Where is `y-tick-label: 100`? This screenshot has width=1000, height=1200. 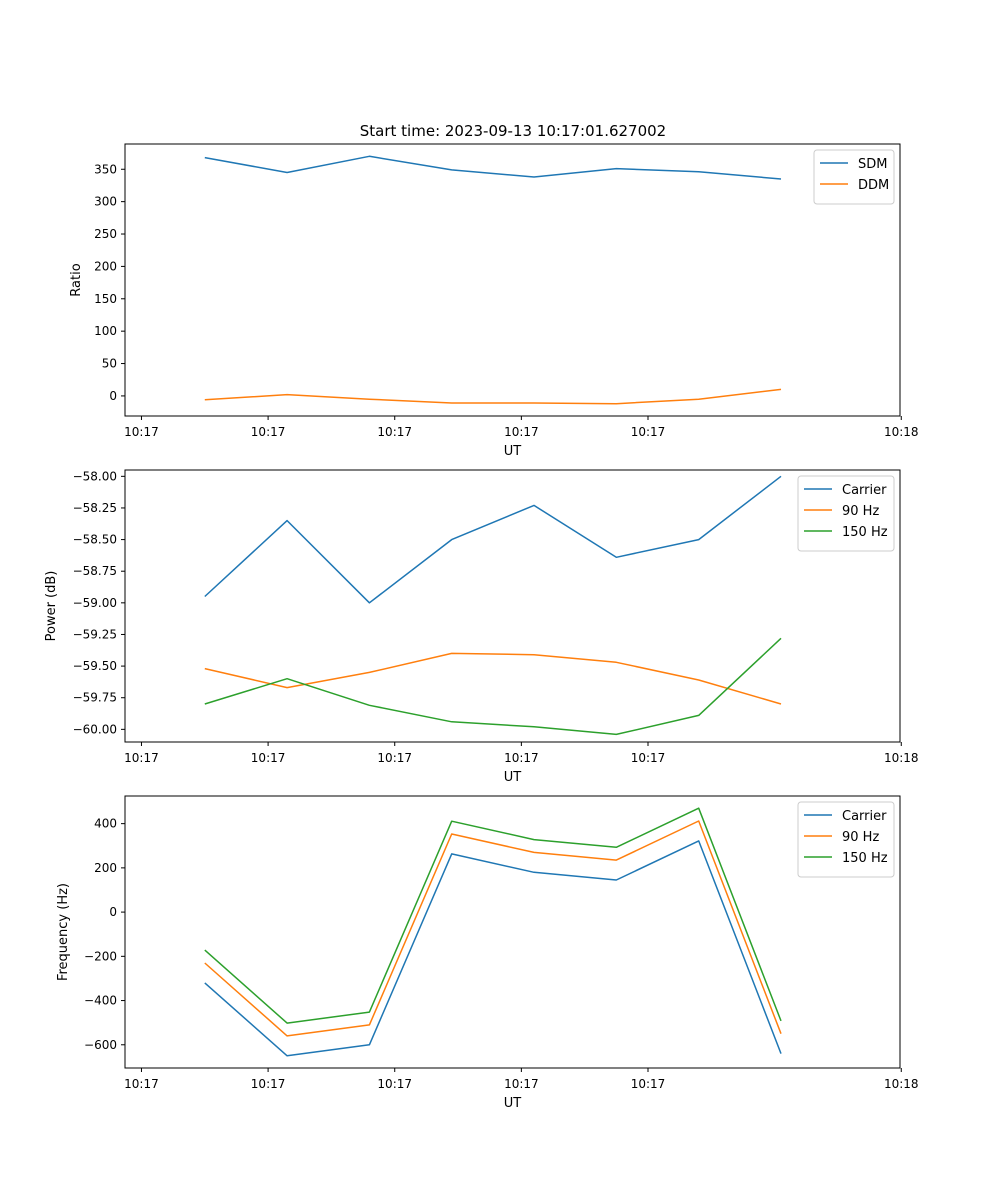 y-tick-label: 100 is located at coordinates (105, 331).